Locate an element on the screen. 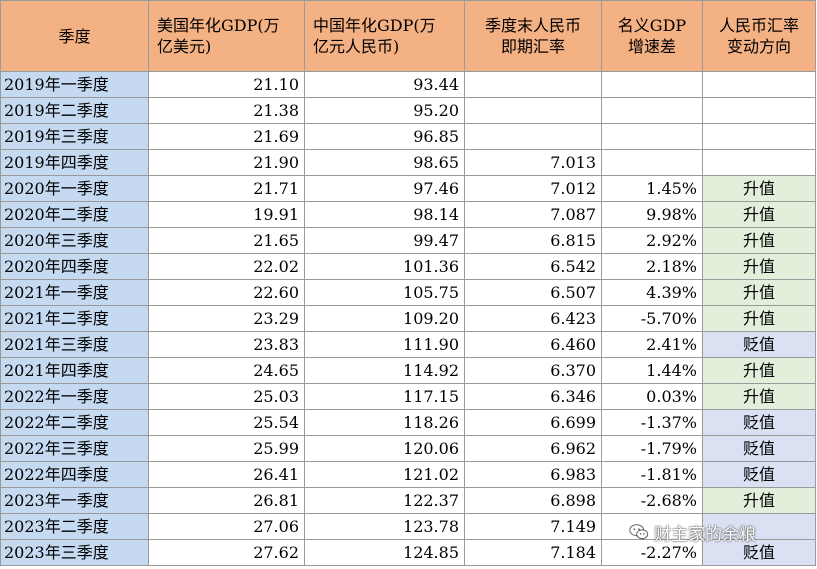  gdp-growth-diff-cell: 2.41% is located at coordinates (652, 344).